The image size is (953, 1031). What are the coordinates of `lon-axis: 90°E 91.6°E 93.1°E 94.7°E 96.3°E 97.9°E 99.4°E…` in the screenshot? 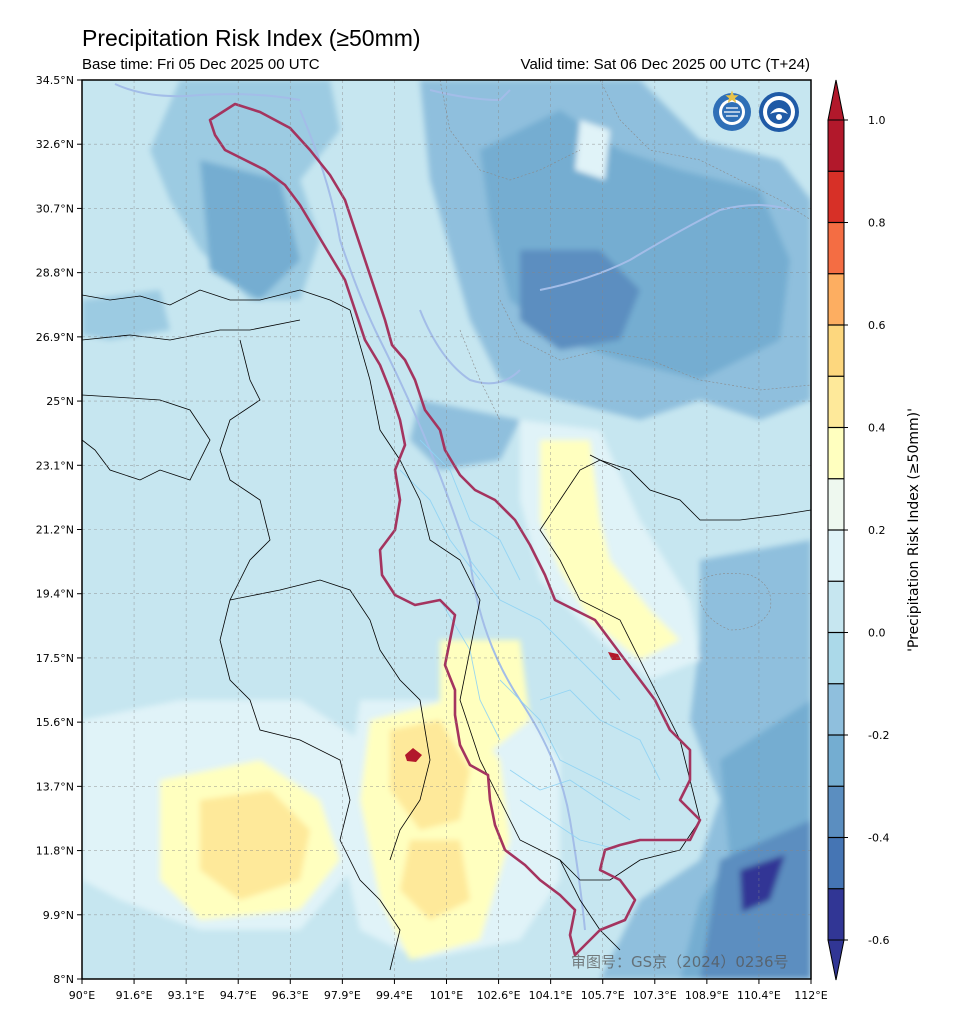 It's located at (448, 990).